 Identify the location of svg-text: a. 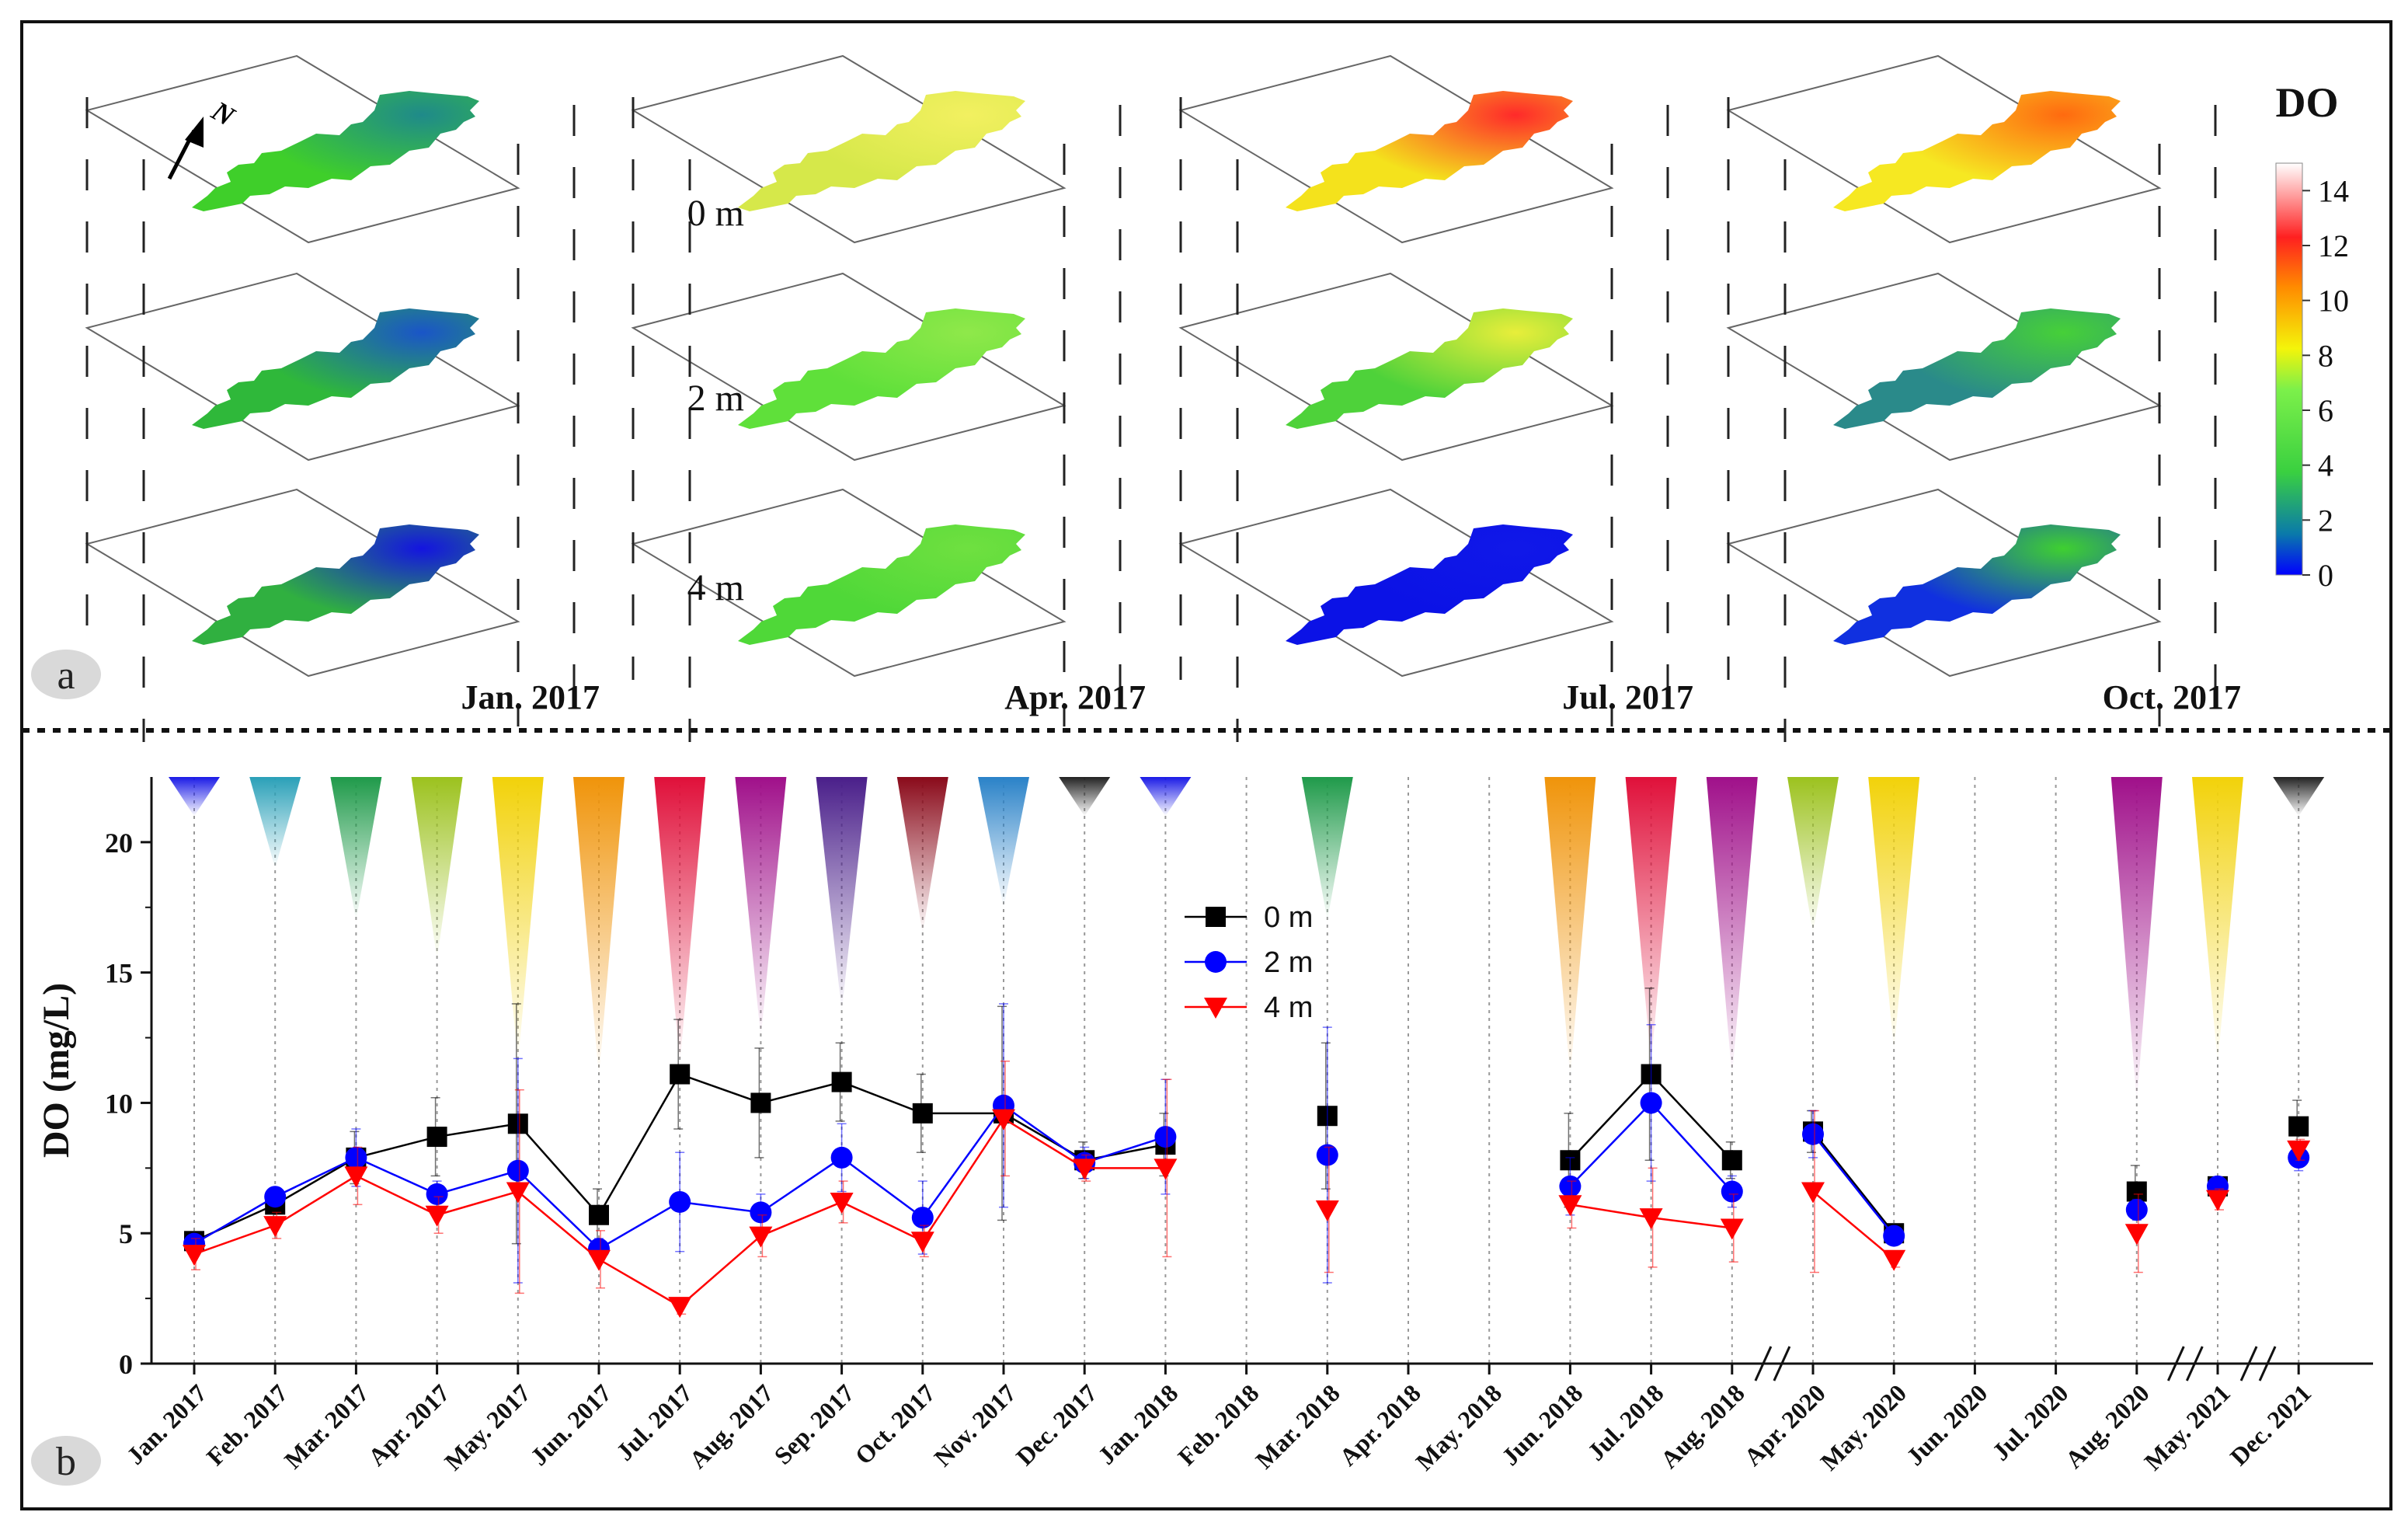
(66, 675).